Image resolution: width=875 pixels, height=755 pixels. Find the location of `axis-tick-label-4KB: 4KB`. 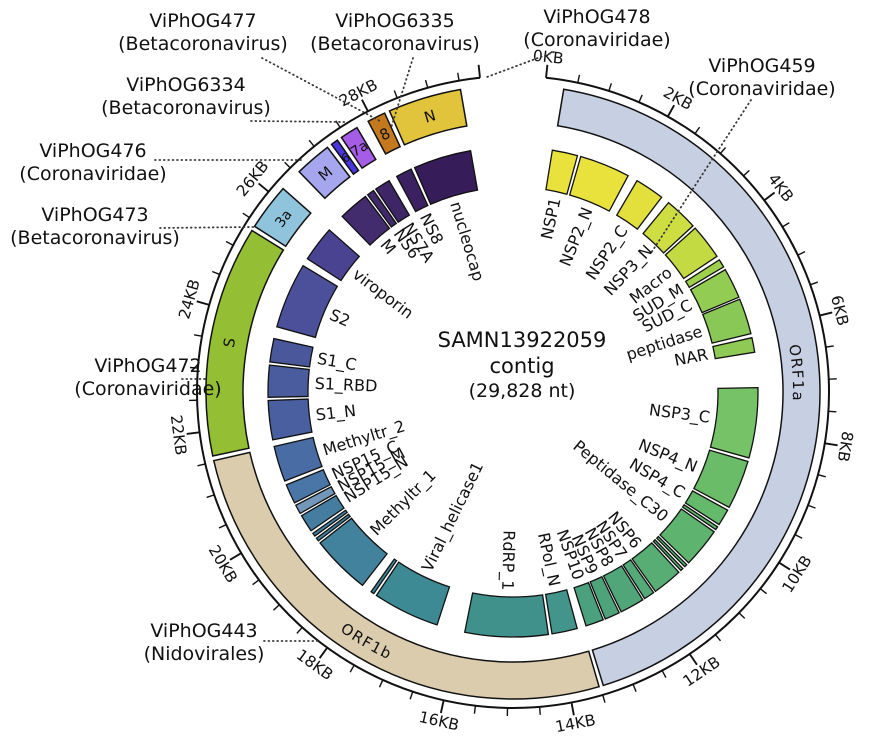

axis-tick-label-4KB: 4KB is located at coordinates (780, 187).